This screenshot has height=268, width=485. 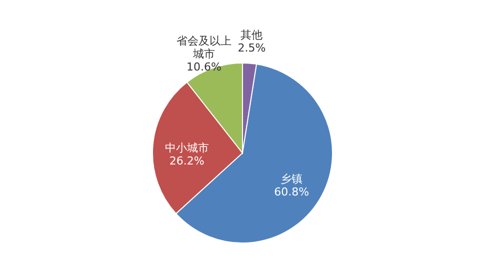 I want to click on data-label: 60.8%, so click(x=292, y=191).